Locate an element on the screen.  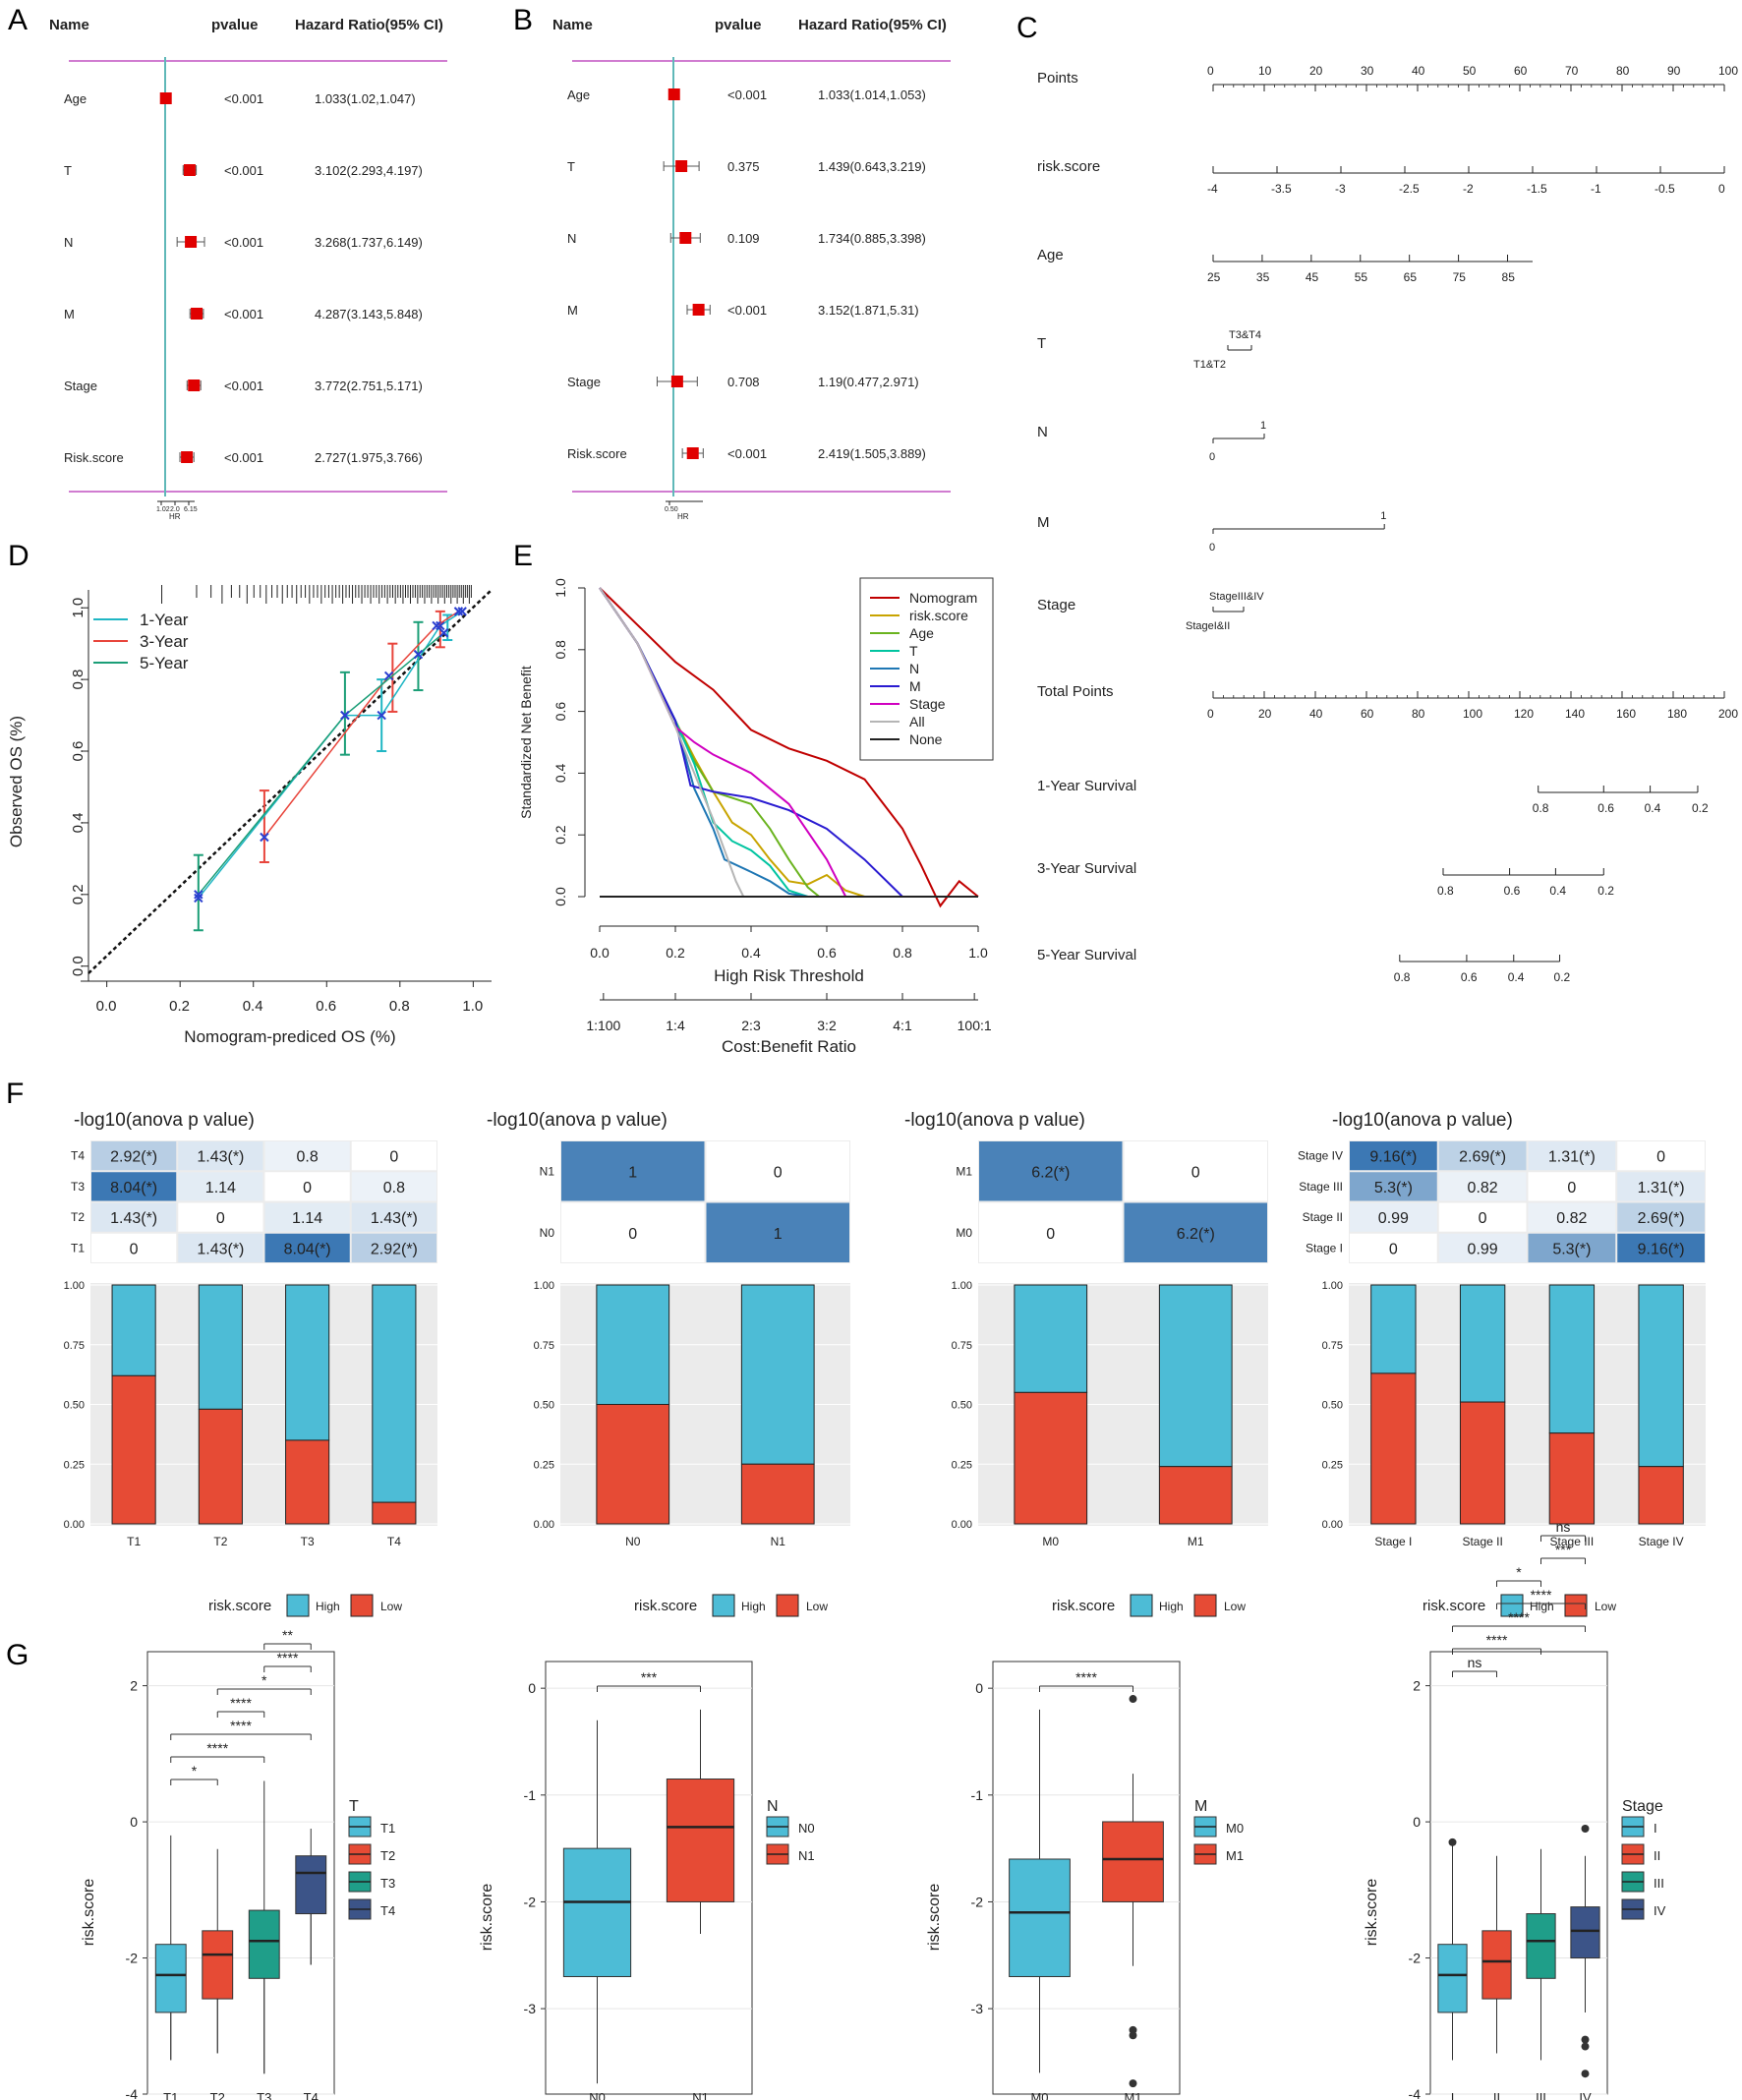
legend-label: T1 is located at coordinates (387, 1828).